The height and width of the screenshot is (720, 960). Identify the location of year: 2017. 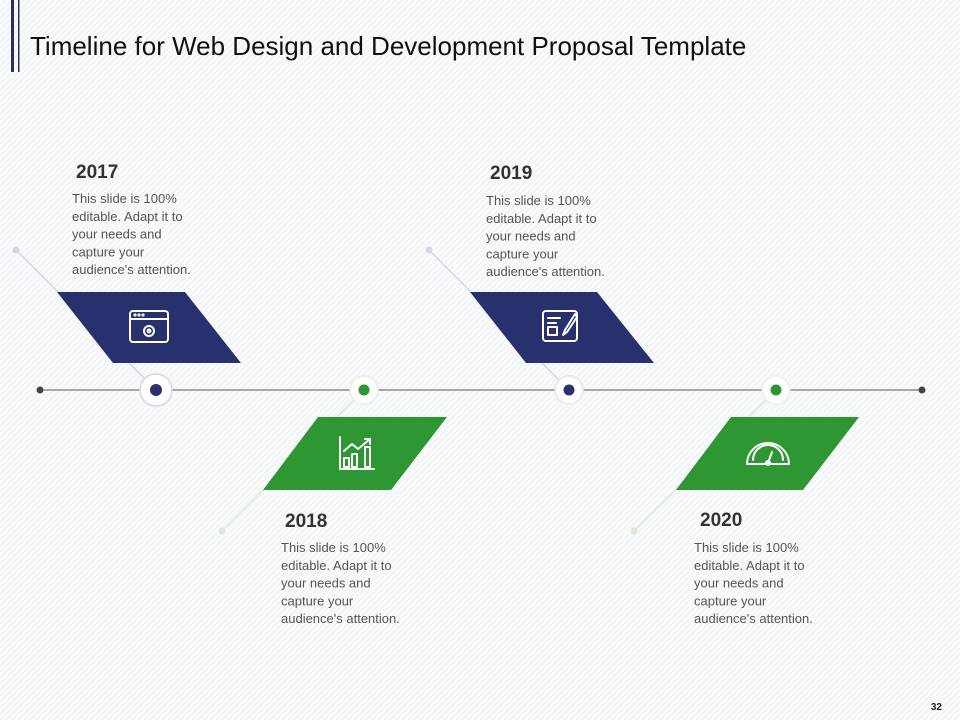
(97, 172).